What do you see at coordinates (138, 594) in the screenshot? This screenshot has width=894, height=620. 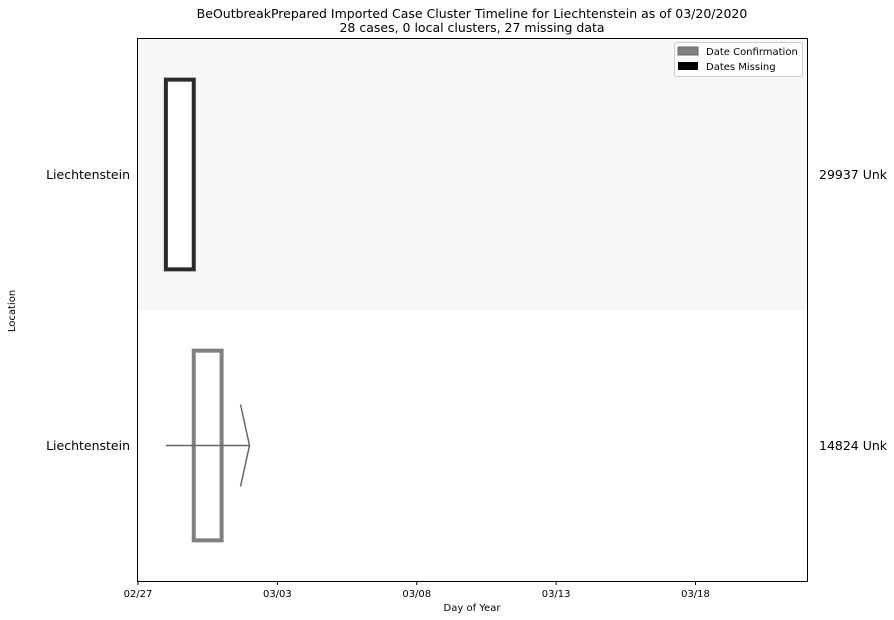 I see `x-tick-label: 02/27` at bounding box center [138, 594].